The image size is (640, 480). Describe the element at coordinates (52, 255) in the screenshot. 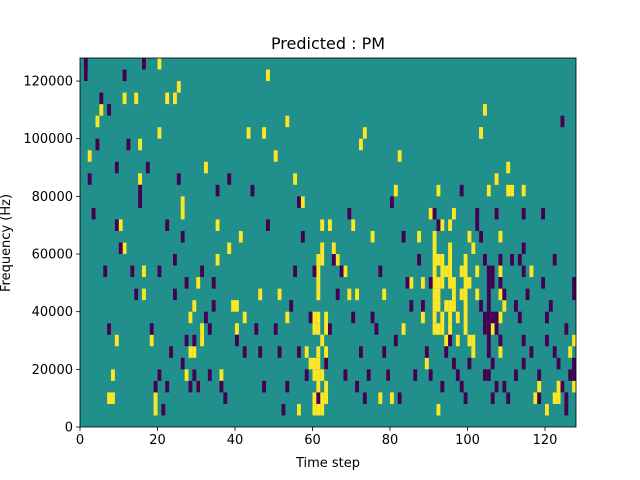

I see `y-tick-label: 60000` at that location.